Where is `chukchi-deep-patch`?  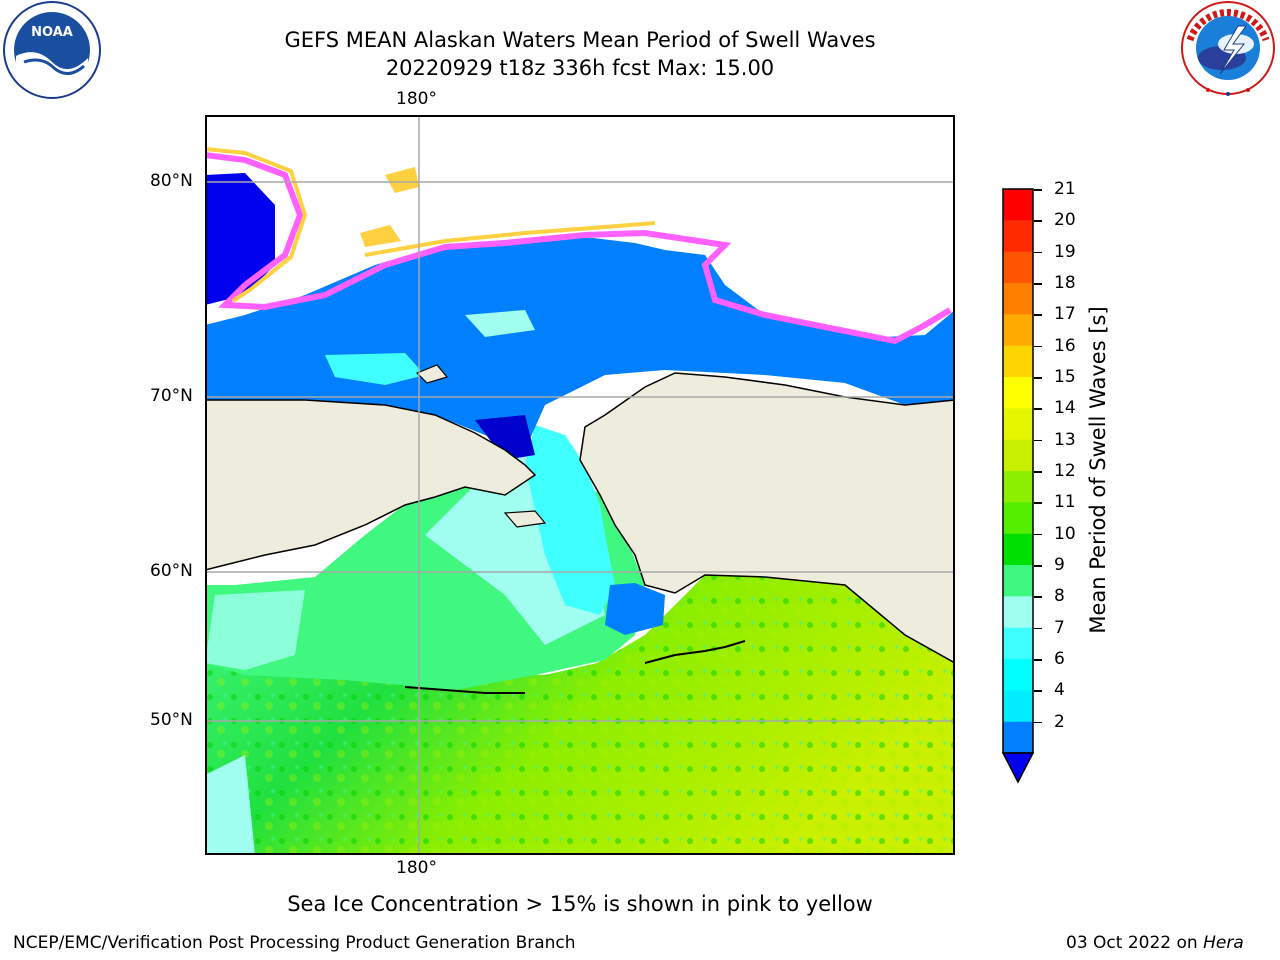
chukchi-deep-patch is located at coordinates (505, 437).